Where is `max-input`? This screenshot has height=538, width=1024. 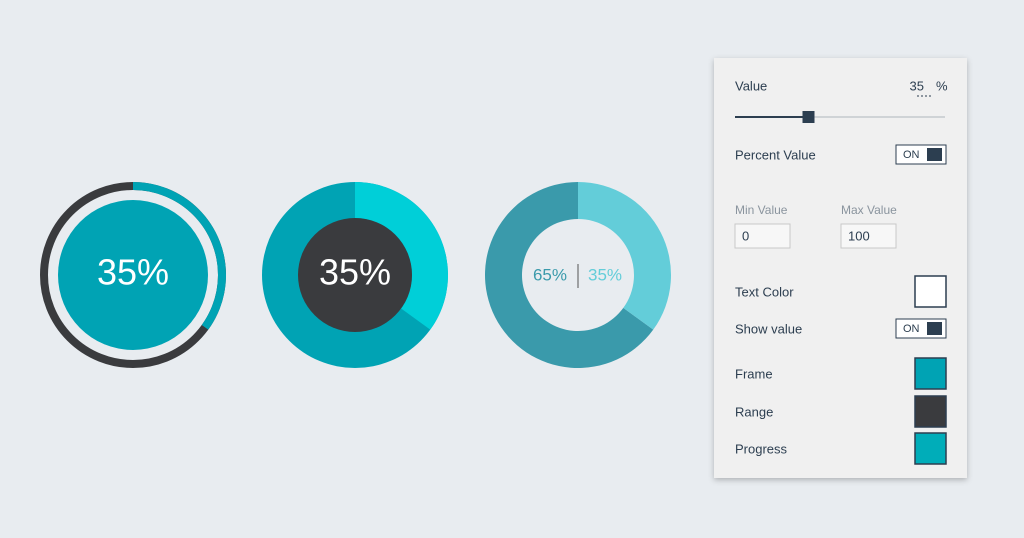 max-input is located at coordinates (868, 236).